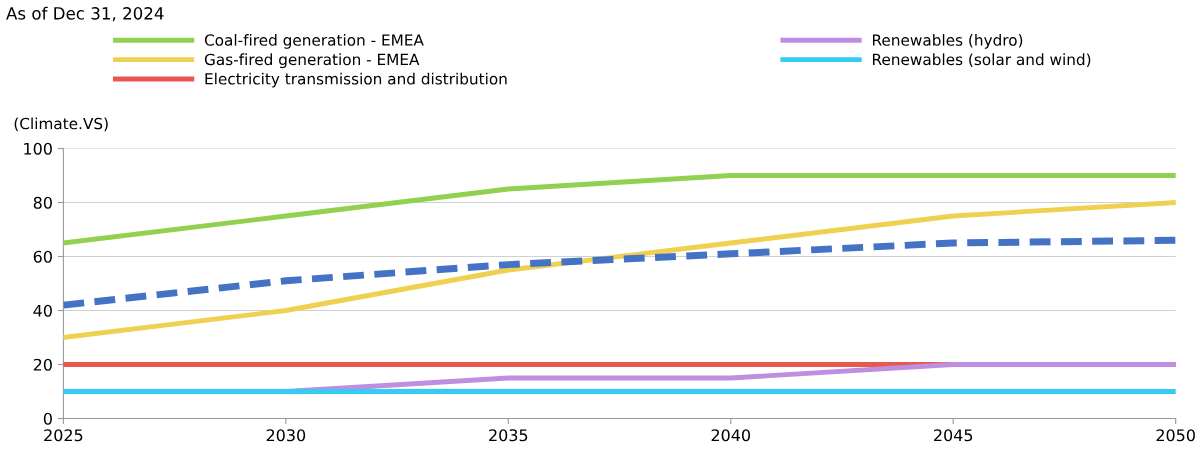  What do you see at coordinates (38, 148) in the screenshot?
I see `y-tick-label: 100` at bounding box center [38, 148].